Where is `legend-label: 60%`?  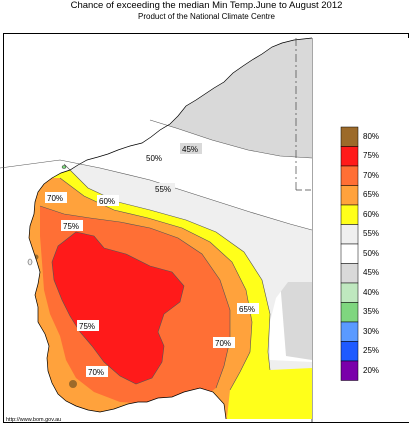
legend-label: 60% is located at coordinates (371, 214).